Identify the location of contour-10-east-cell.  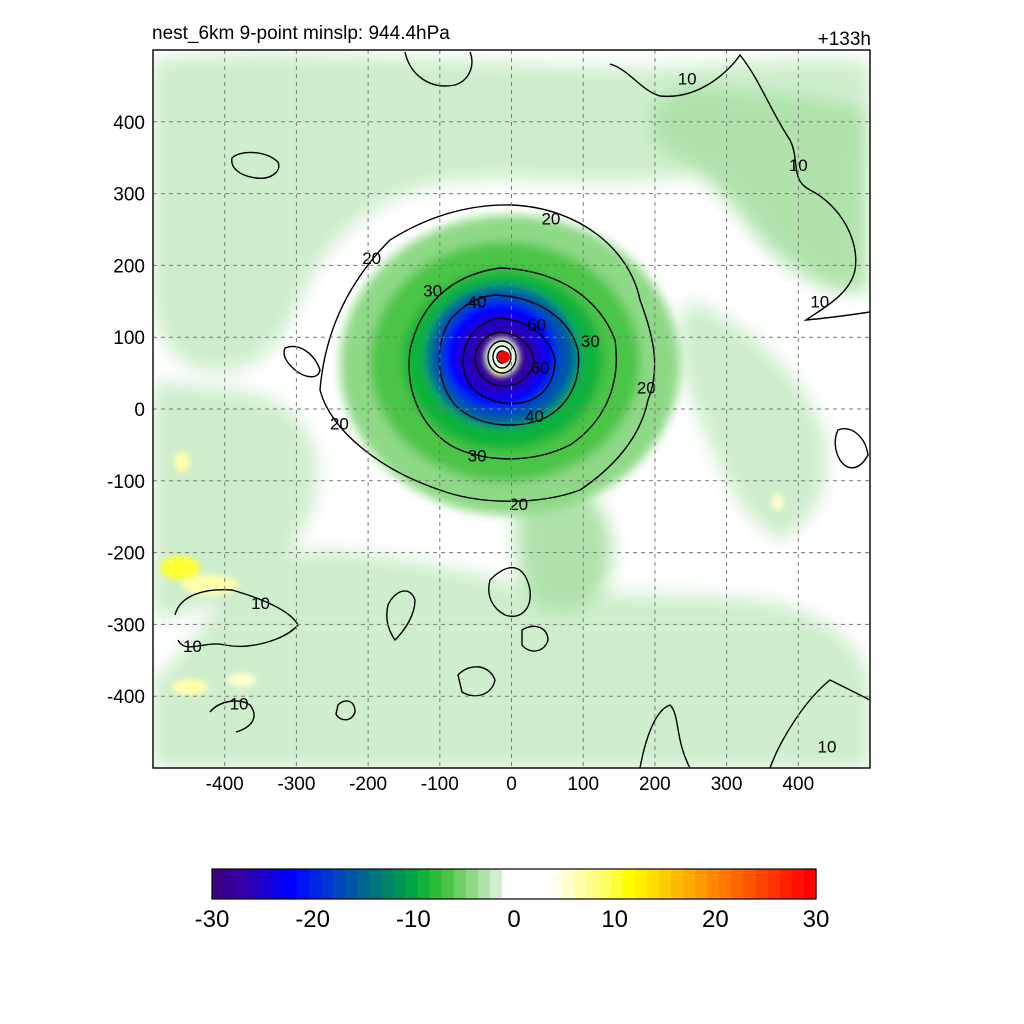
(851, 448).